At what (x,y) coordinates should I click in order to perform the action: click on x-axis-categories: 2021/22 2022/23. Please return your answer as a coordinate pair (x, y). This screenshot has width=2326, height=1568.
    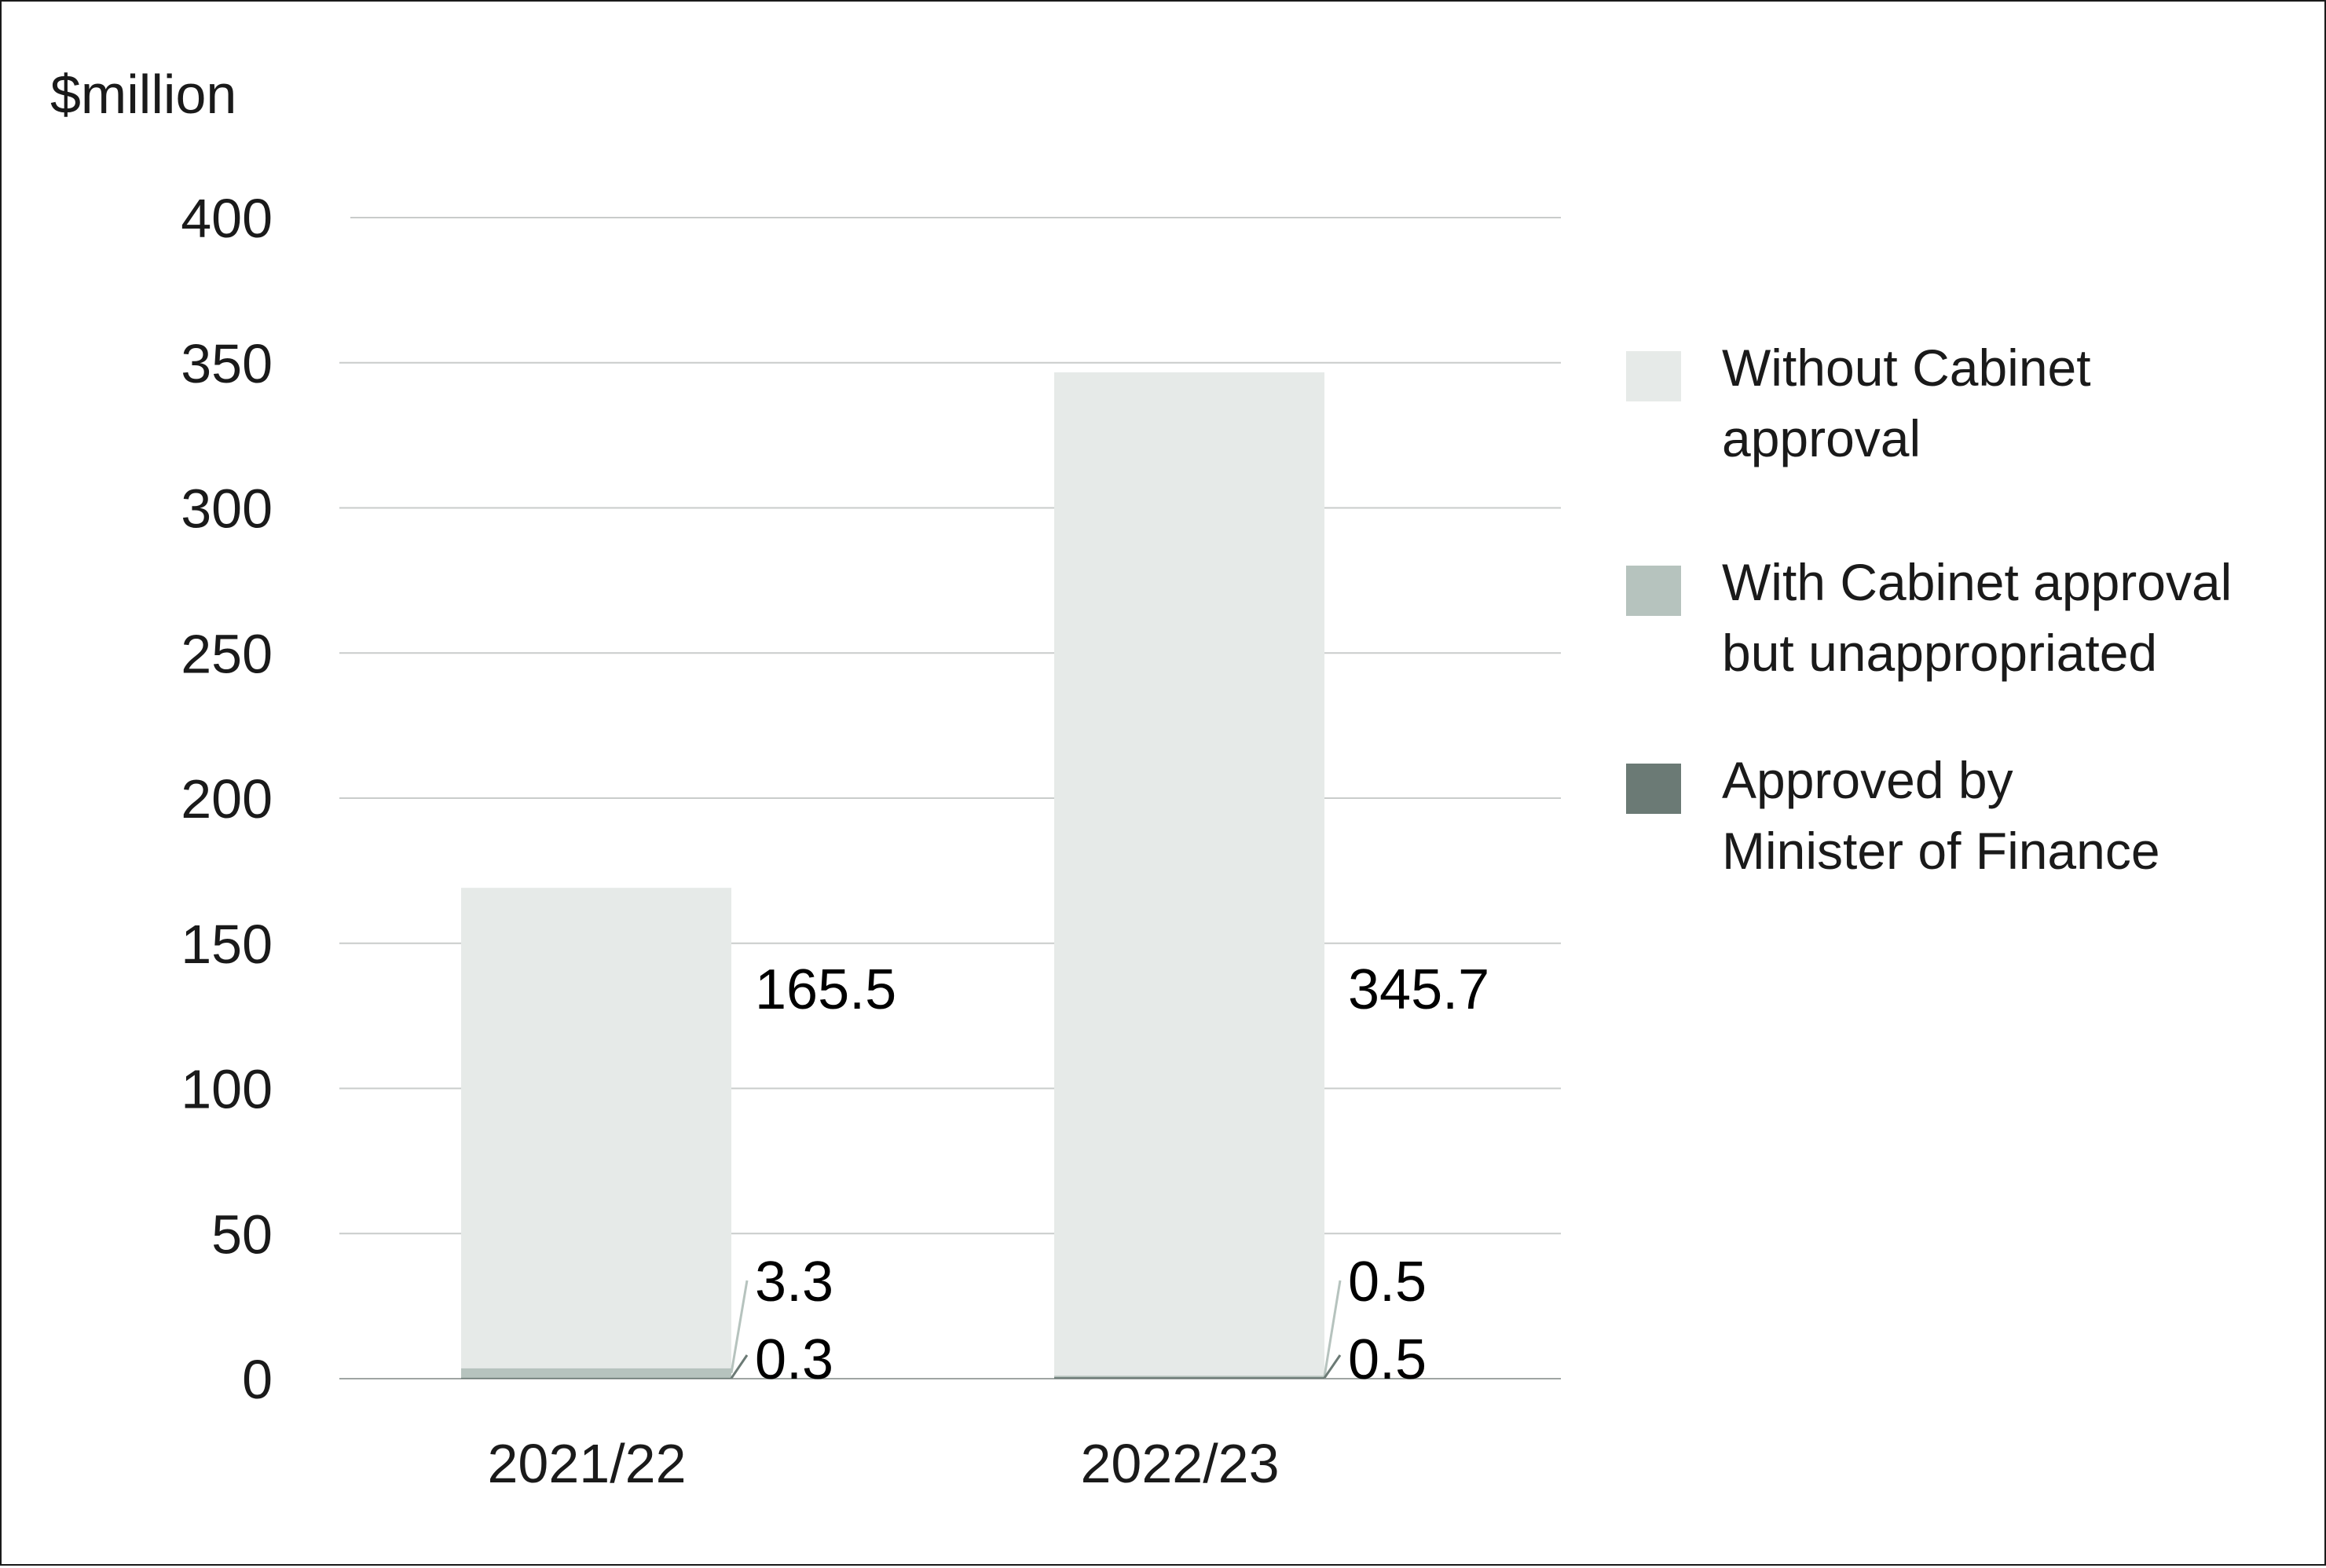
    Looking at the image, I should click on (883, 1464).